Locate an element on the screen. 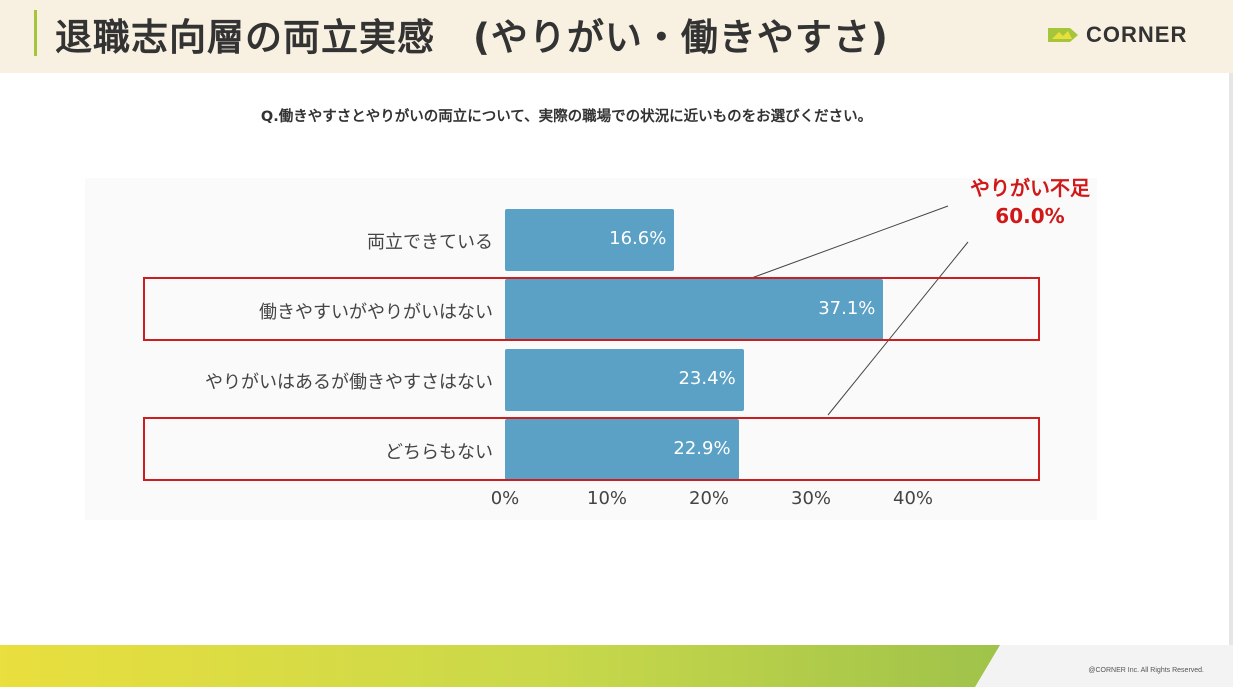  corner-logo: CORNER is located at coordinates (1117, 35).